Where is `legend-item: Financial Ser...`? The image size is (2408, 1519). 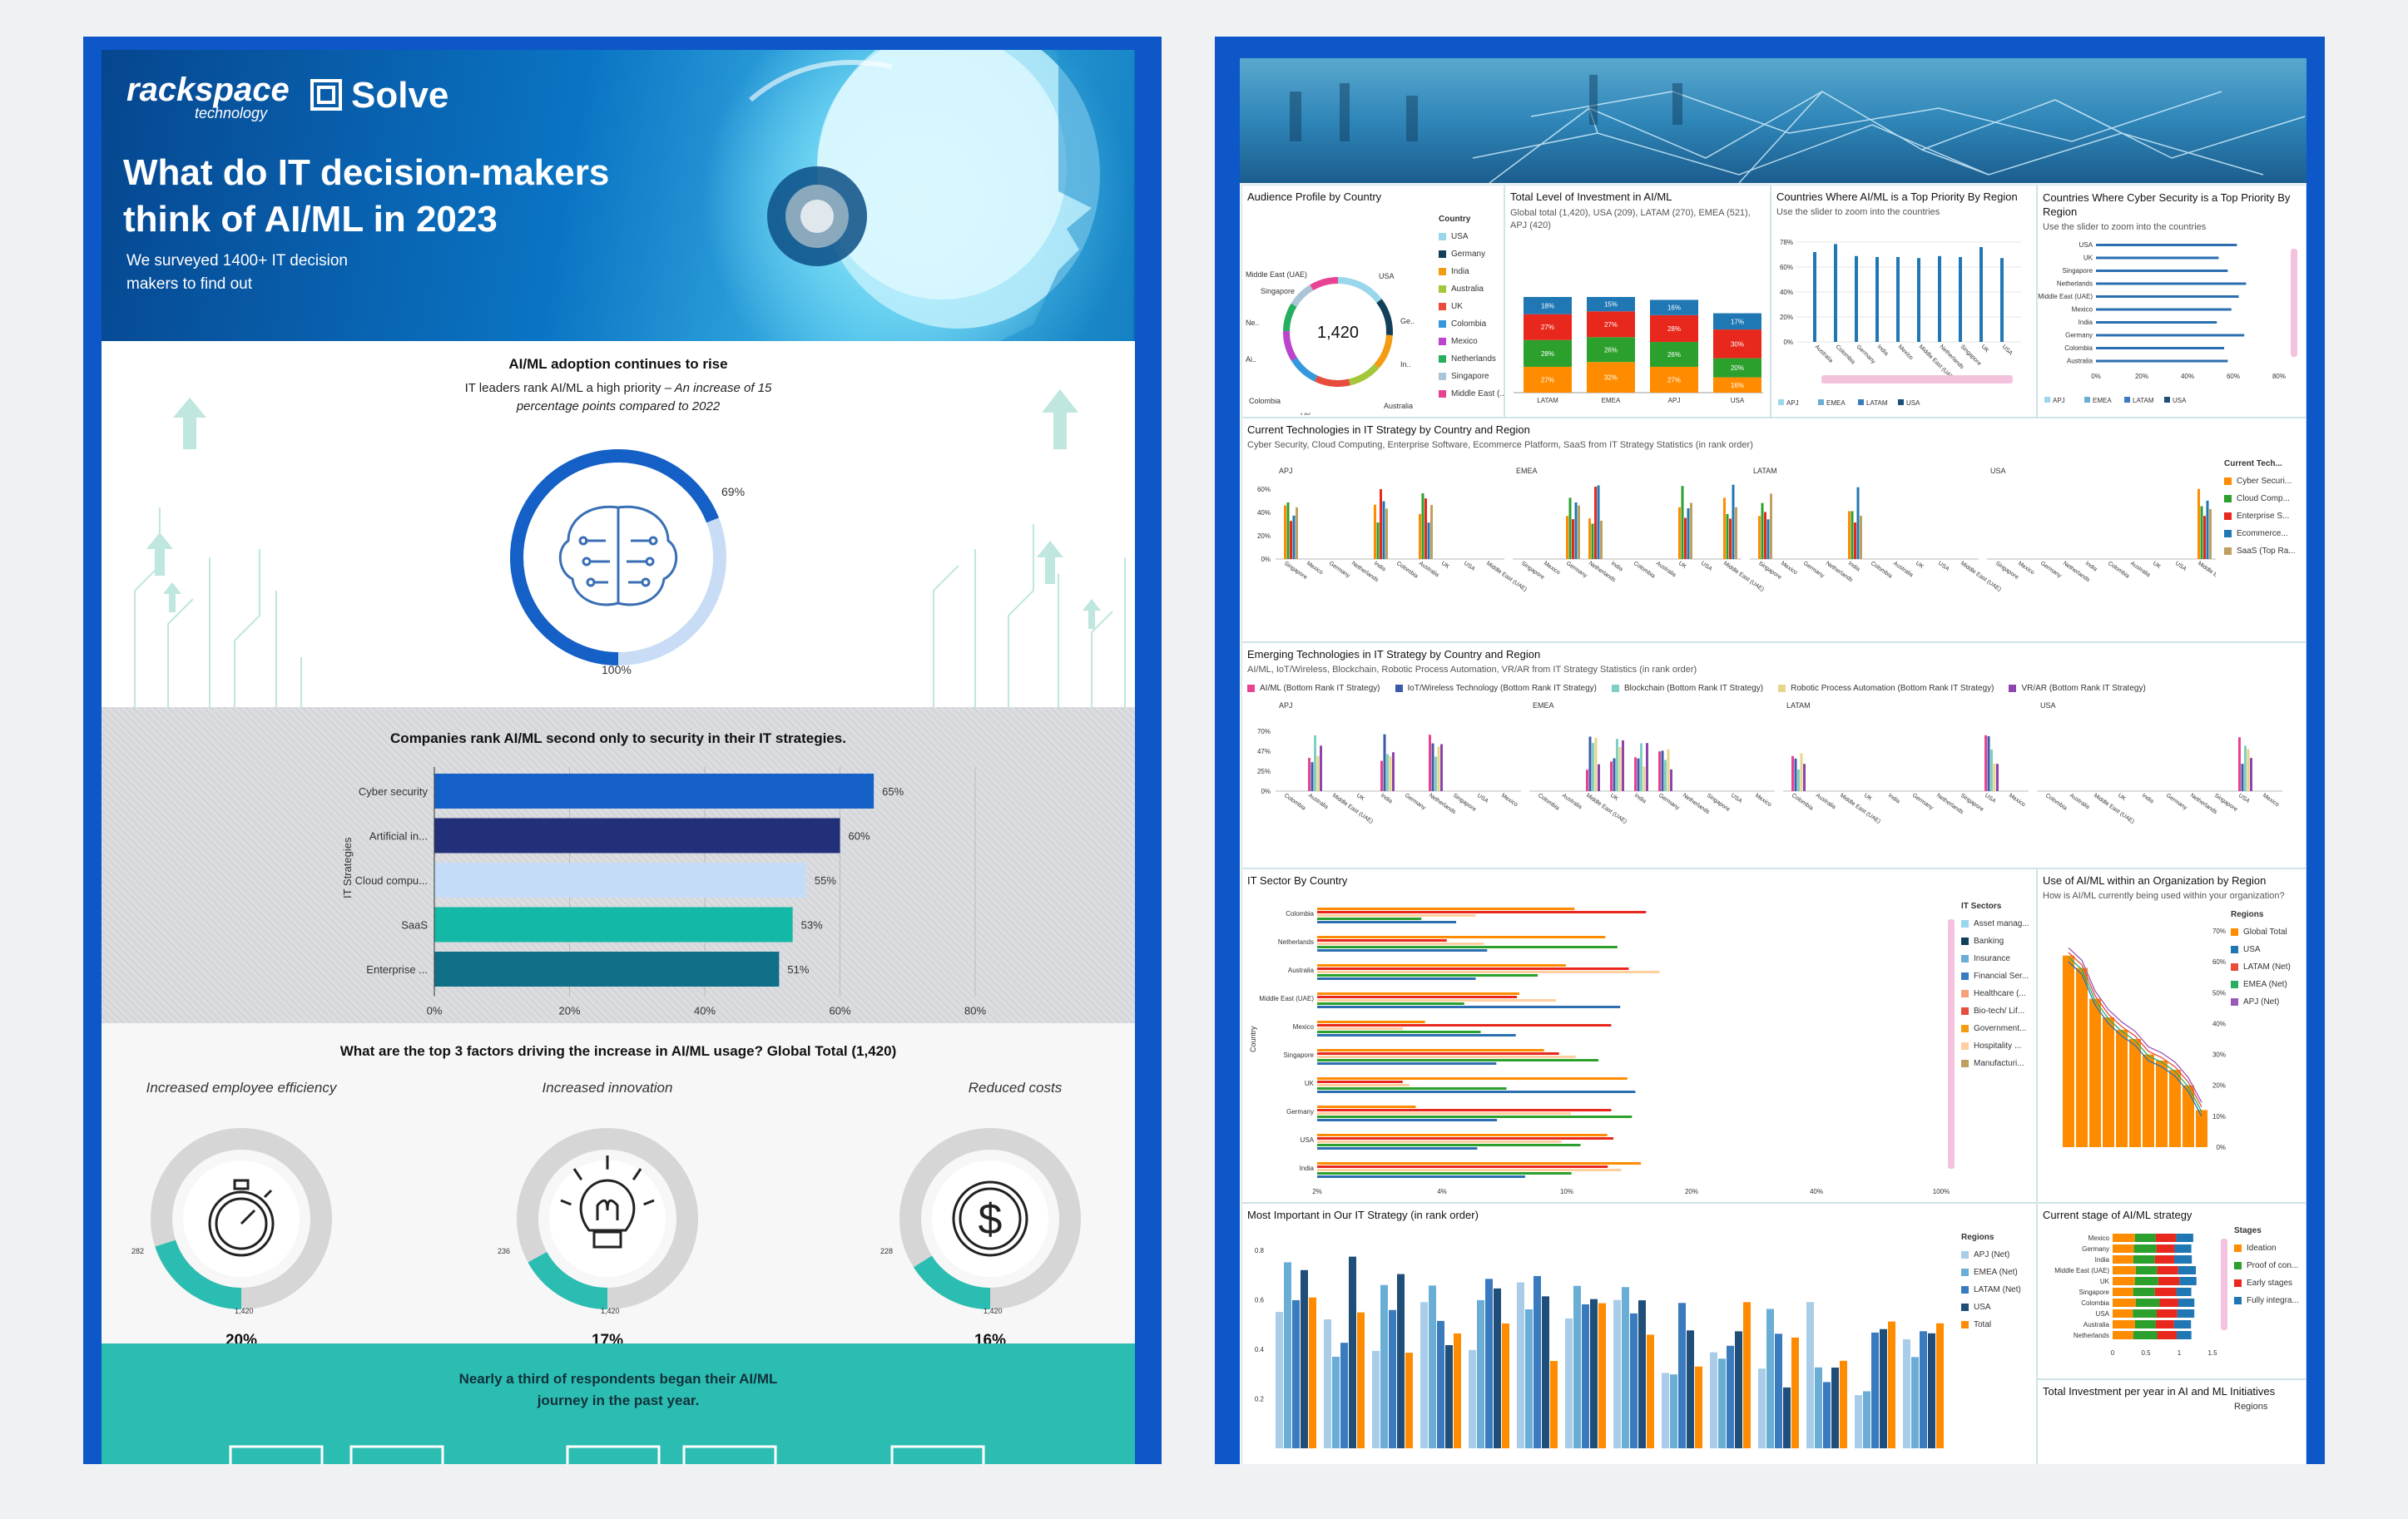
legend-item: Financial Ser... is located at coordinates (1995, 976).